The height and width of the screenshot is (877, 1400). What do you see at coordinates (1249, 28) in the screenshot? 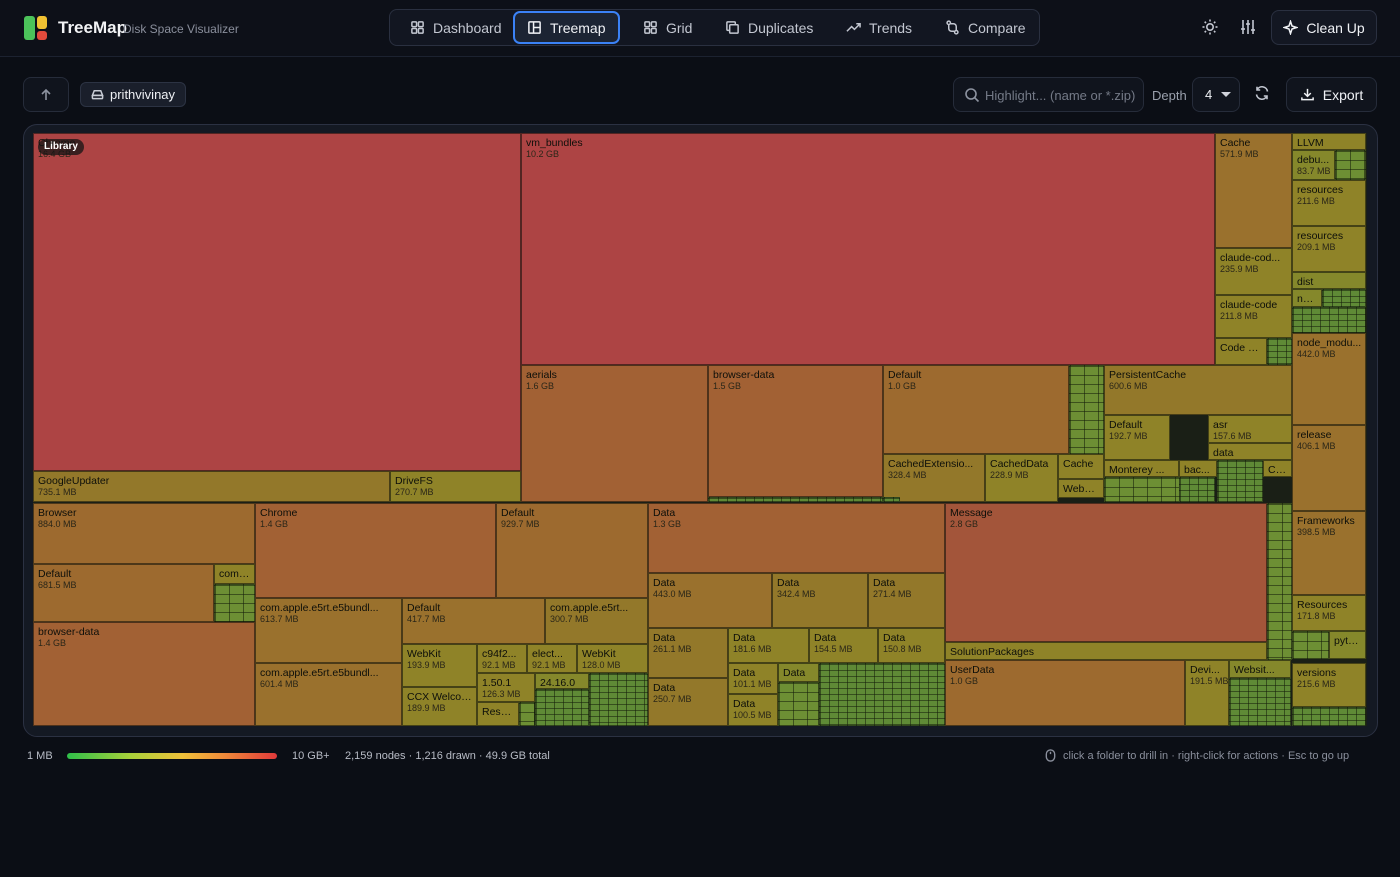
I see `settings-button` at bounding box center [1249, 28].